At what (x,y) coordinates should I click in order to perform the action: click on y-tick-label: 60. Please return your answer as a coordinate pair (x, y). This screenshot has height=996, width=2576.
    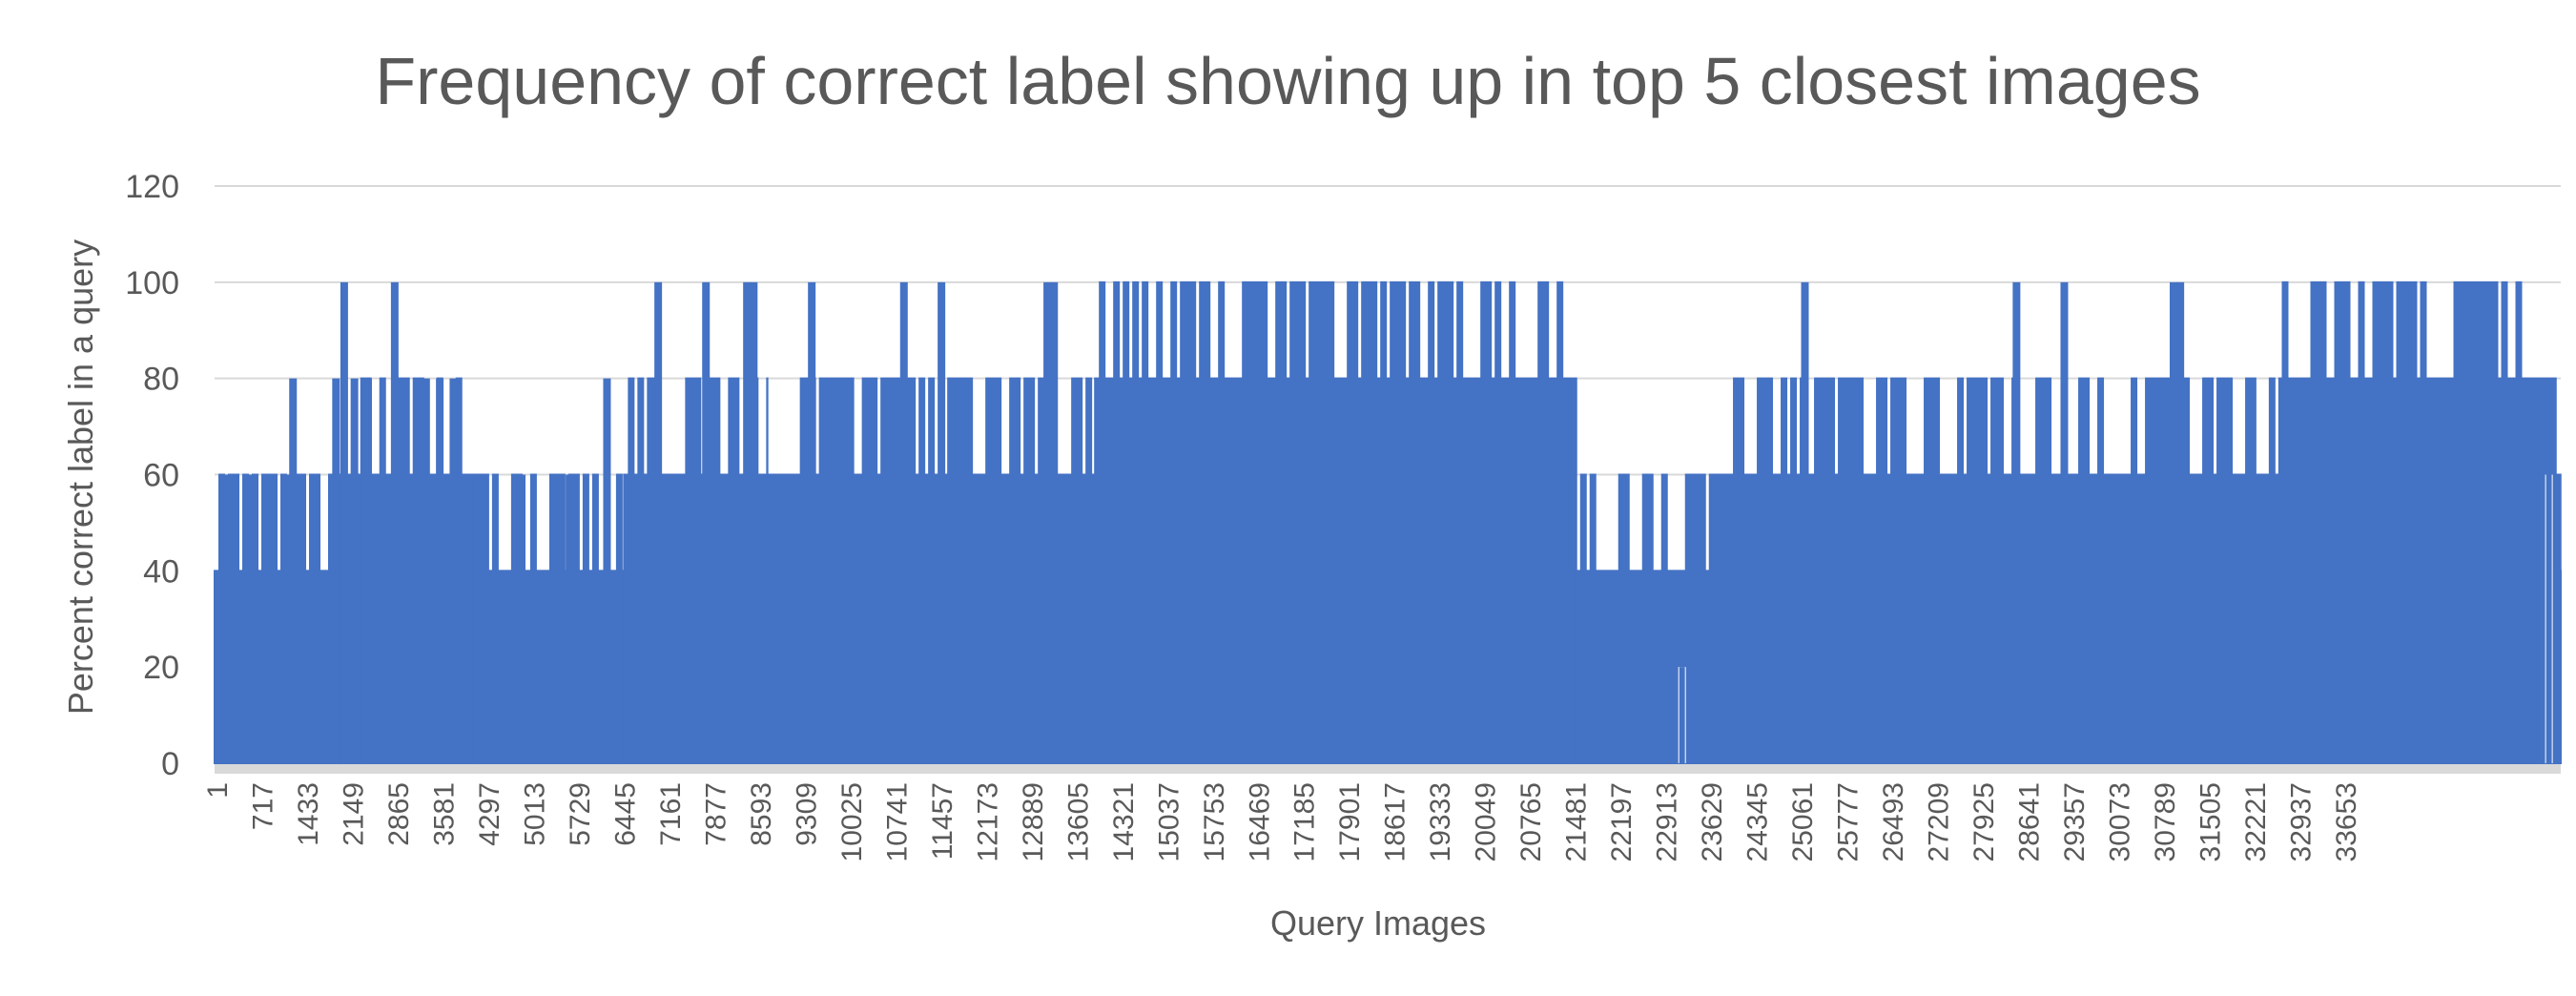
    Looking at the image, I should click on (161, 476).